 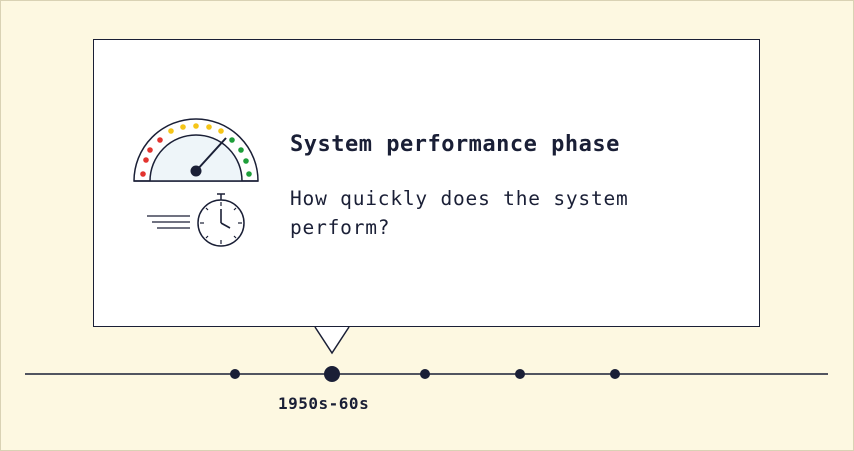 What do you see at coordinates (332, 374) in the screenshot?
I see `timeline-dot-active` at bounding box center [332, 374].